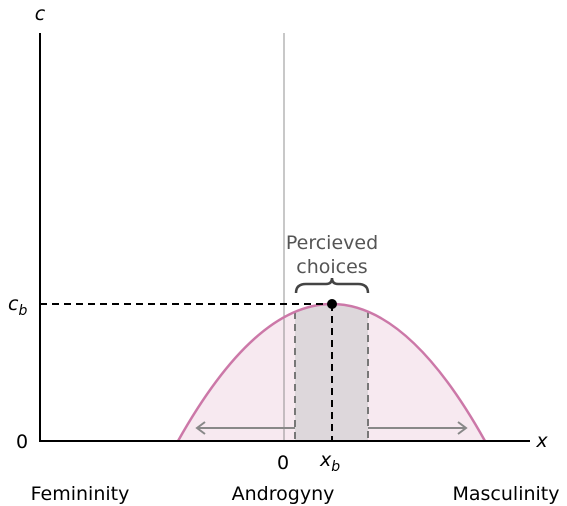 The height and width of the screenshot is (506, 567). I want to click on x-axis-label: x, so click(541, 441).